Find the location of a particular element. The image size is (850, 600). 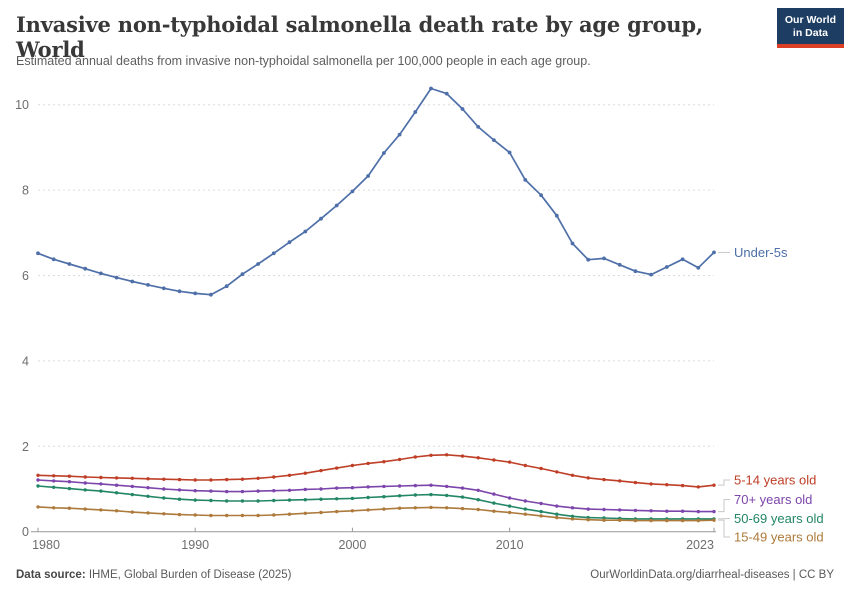

series-end-label-under-5s: Under-5s is located at coordinates (761, 252).